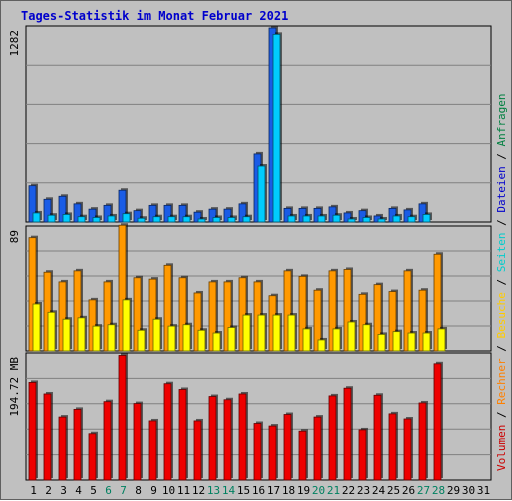  What do you see at coordinates (501, 448) in the screenshot?
I see `legend-entry: Volumen` at bounding box center [501, 448].